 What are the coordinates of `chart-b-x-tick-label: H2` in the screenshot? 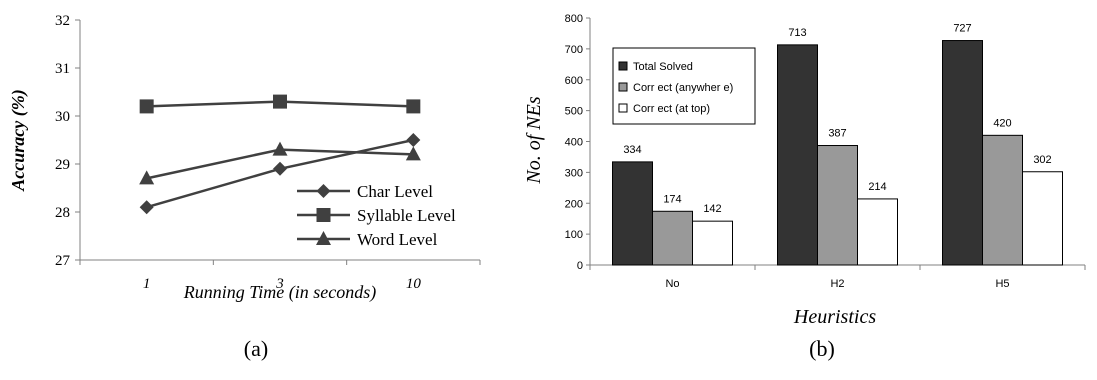 It's located at (837, 284).